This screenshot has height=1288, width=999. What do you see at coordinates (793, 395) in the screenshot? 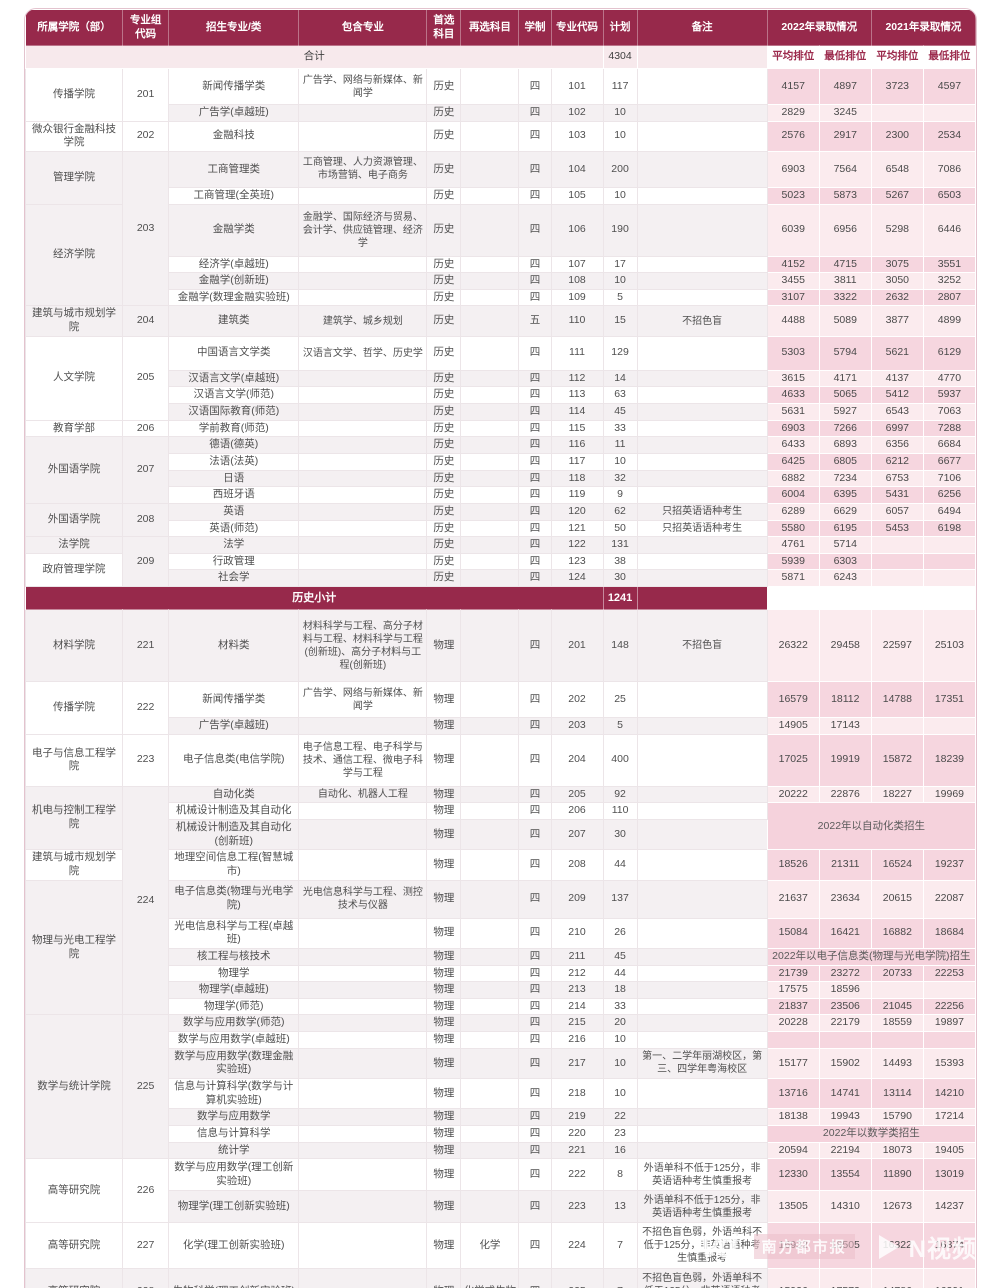
I see `cell-rank-value: 4633` at bounding box center [793, 395].